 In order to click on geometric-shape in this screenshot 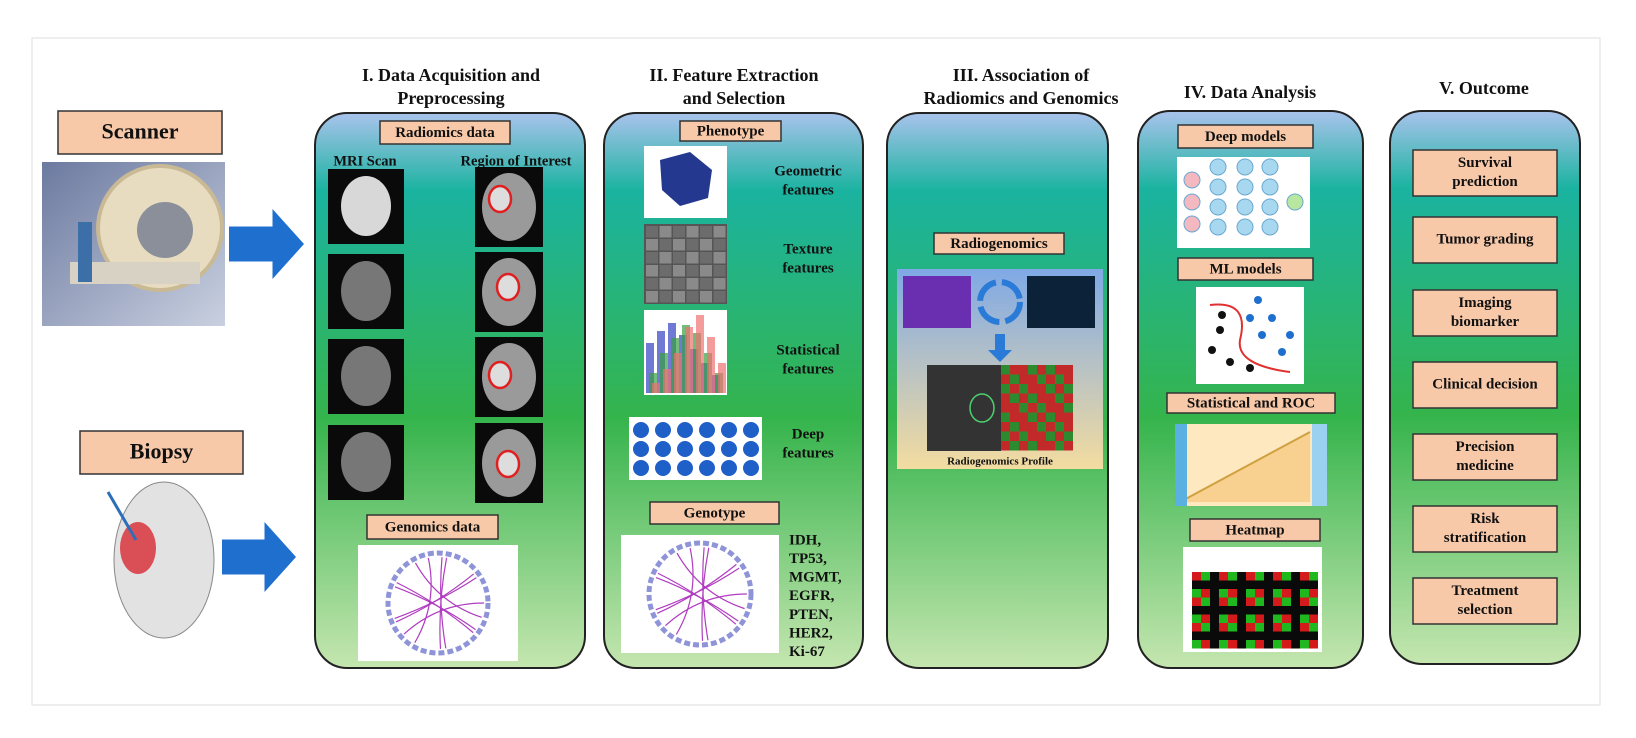, I will do `click(686, 179)`.